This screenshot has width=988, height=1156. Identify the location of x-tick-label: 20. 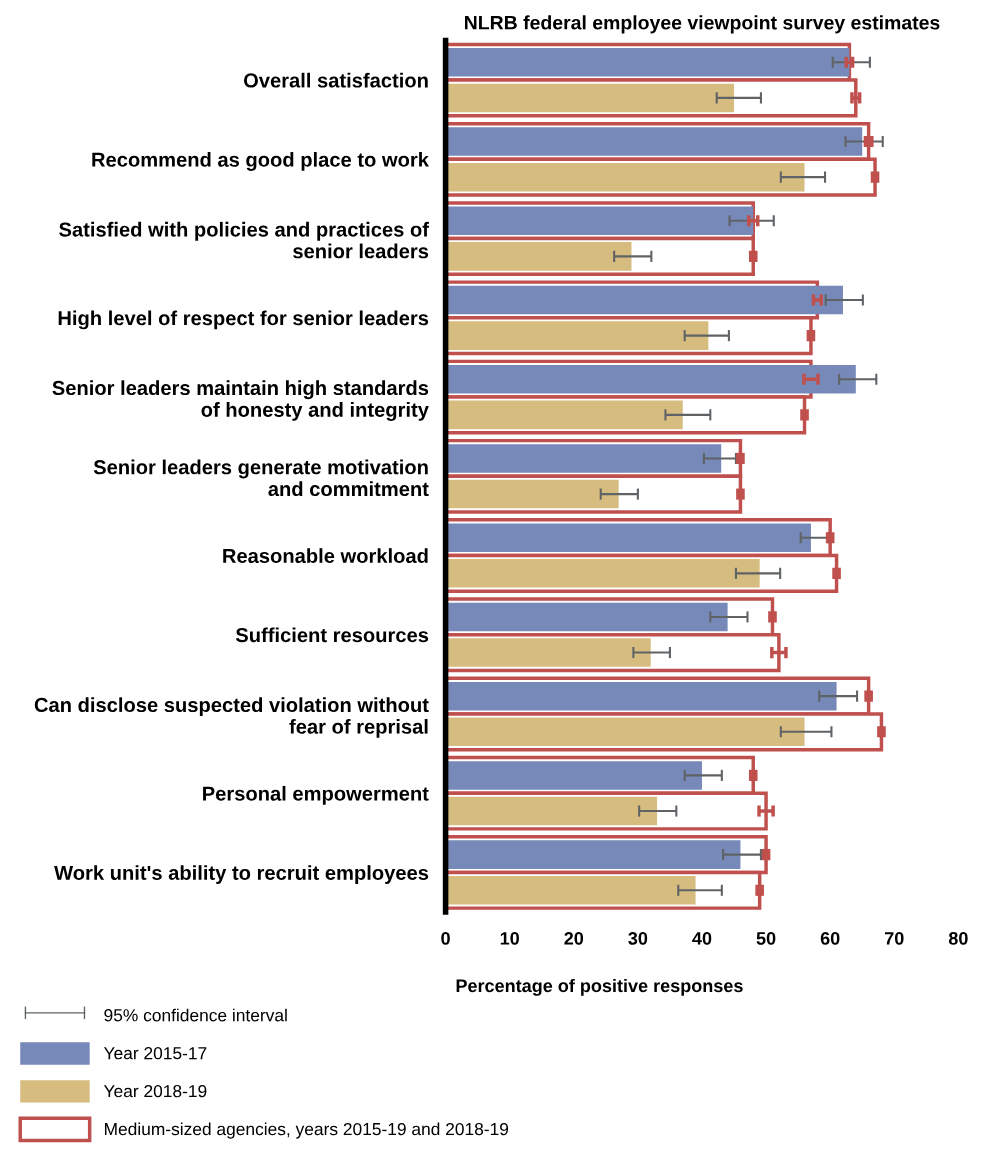
(574, 938).